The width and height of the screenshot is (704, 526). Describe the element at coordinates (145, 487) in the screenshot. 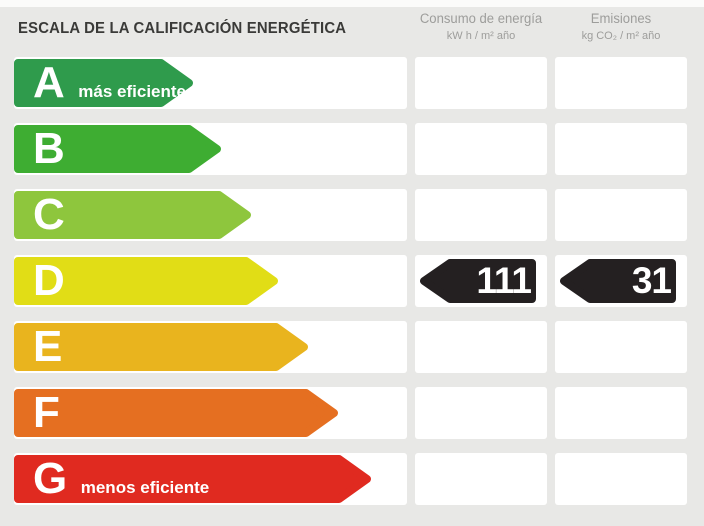

I see `rating-arrow-label: menos eficiente` at that location.